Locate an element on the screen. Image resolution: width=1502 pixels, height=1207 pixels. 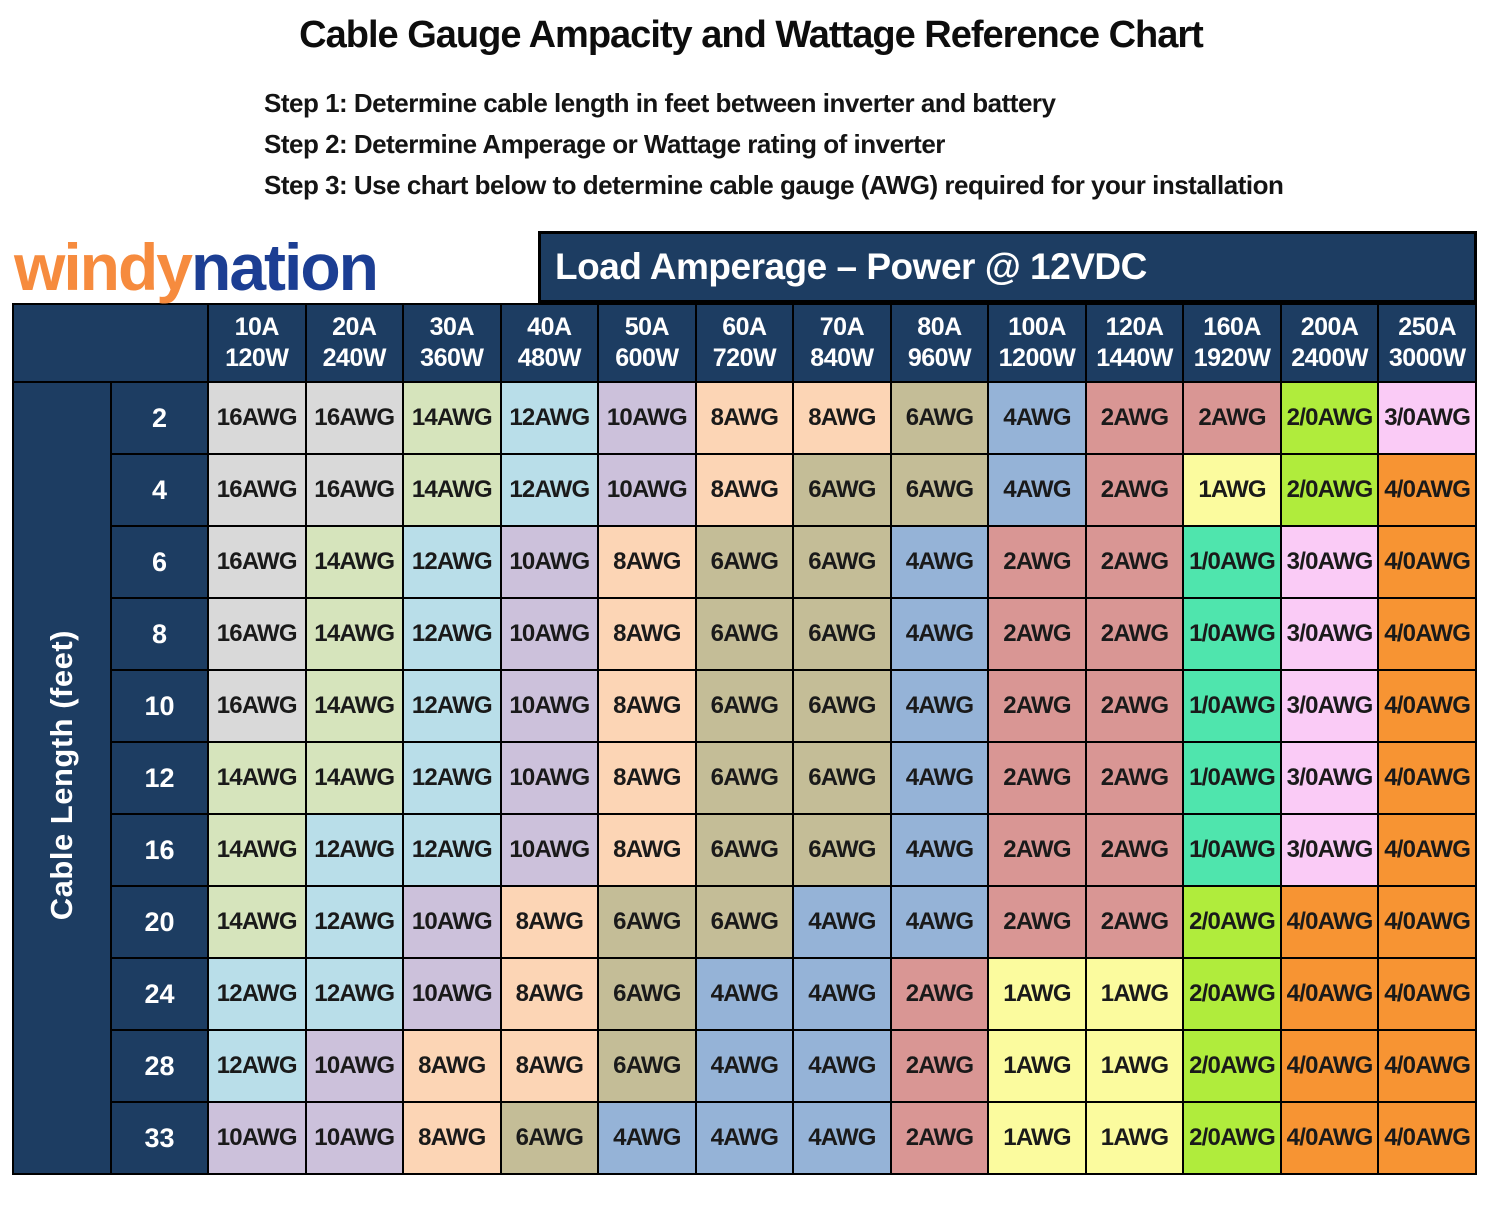
col-header-amps: 200A is located at coordinates (1329, 326).